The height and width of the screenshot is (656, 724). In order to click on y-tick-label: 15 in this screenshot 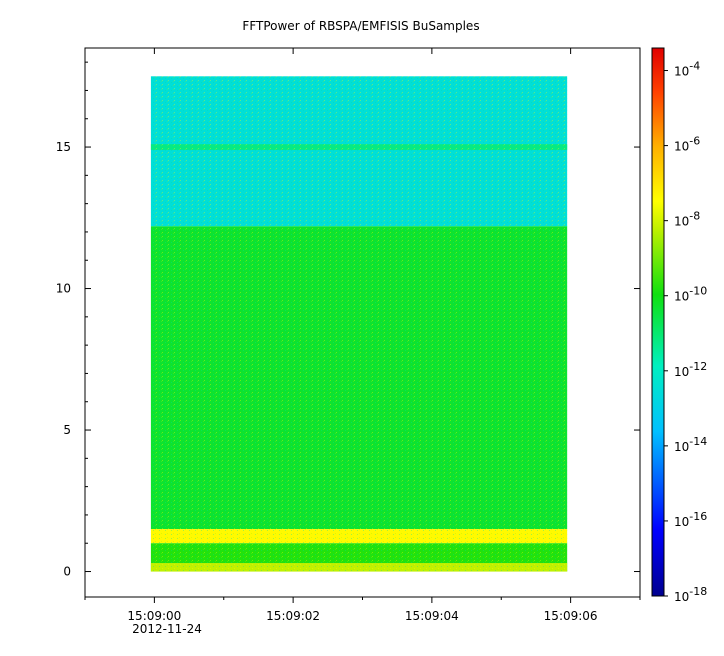, I will do `click(63, 147)`.